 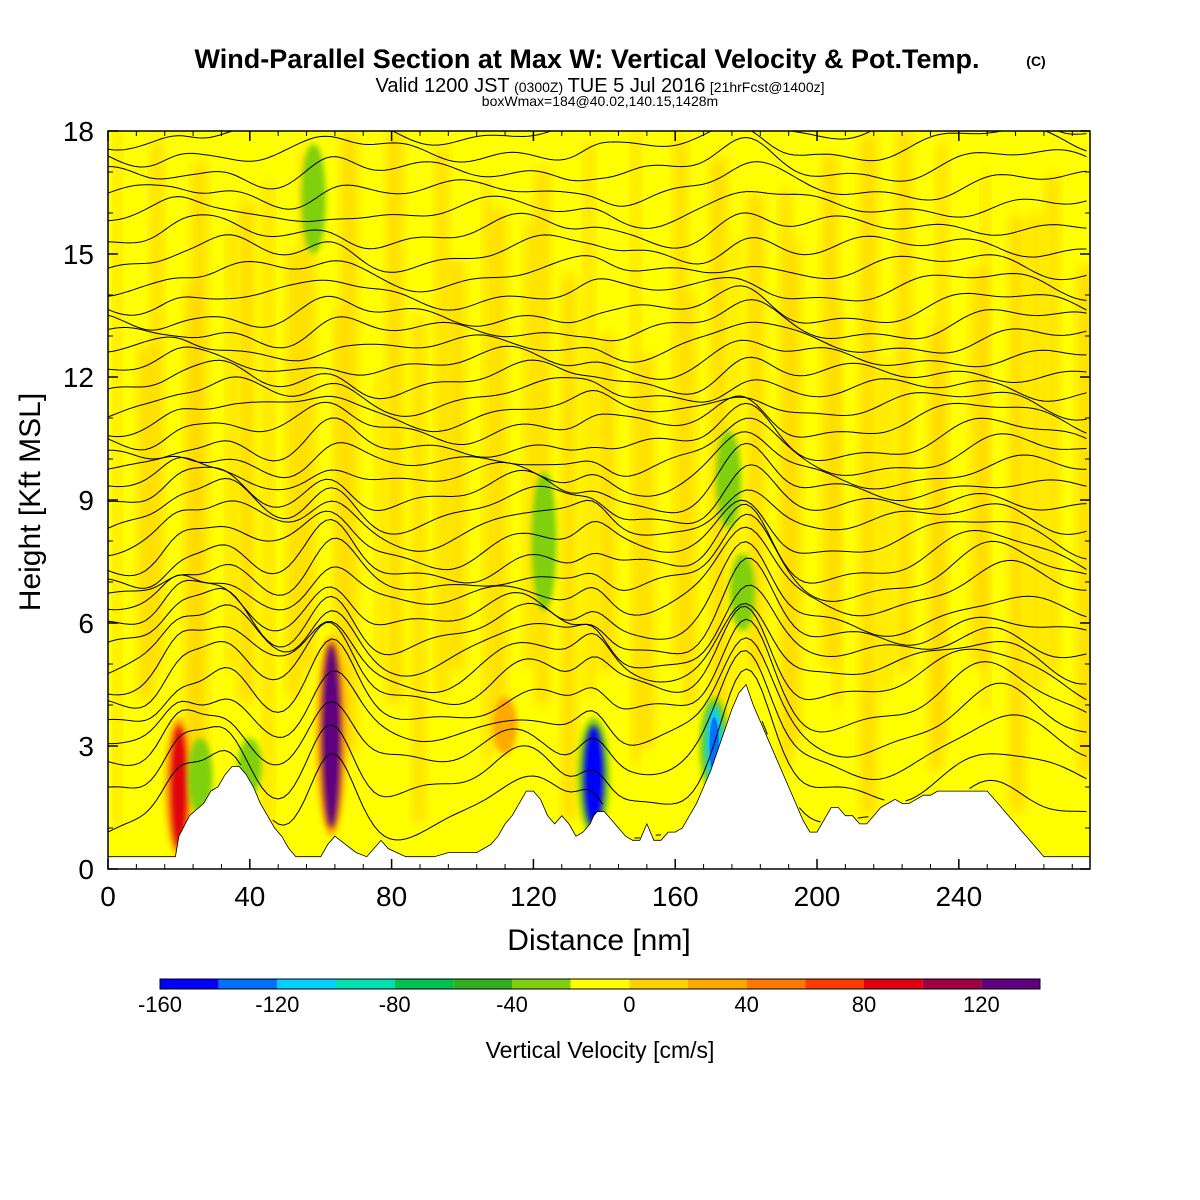 What do you see at coordinates (277, 1004) in the screenshot?
I see `colorbar-tick-label: -120` at bounding box center [277, 1004].